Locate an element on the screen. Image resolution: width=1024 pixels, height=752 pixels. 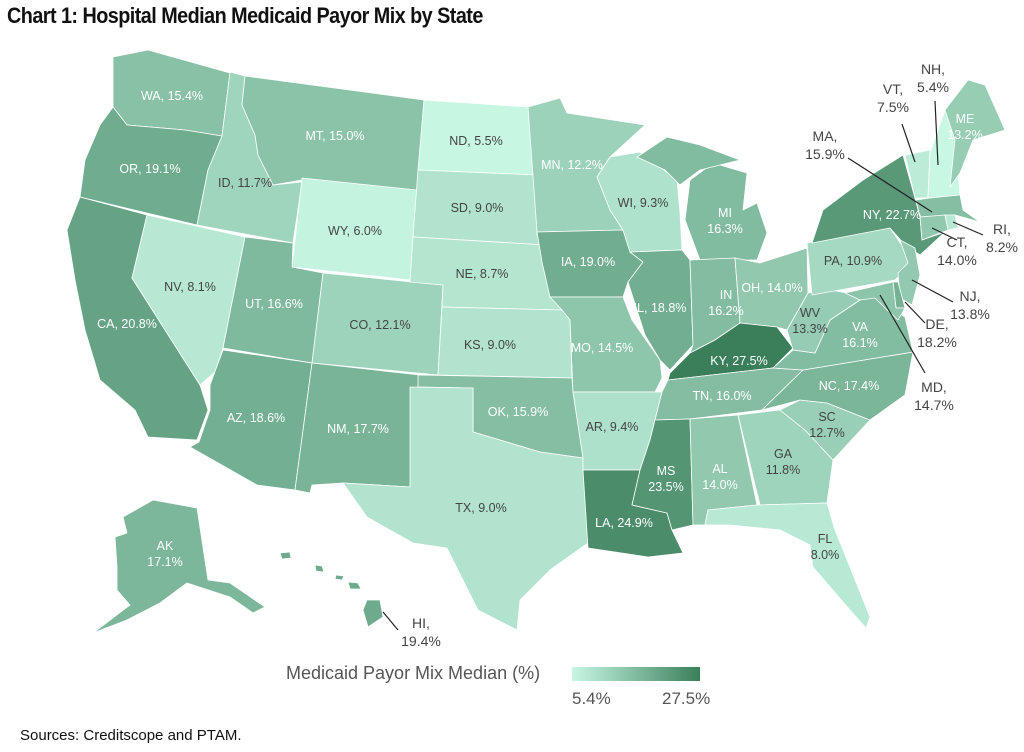
state-label-nj: NJ, 13.8% is located at coordinates (970, 305).